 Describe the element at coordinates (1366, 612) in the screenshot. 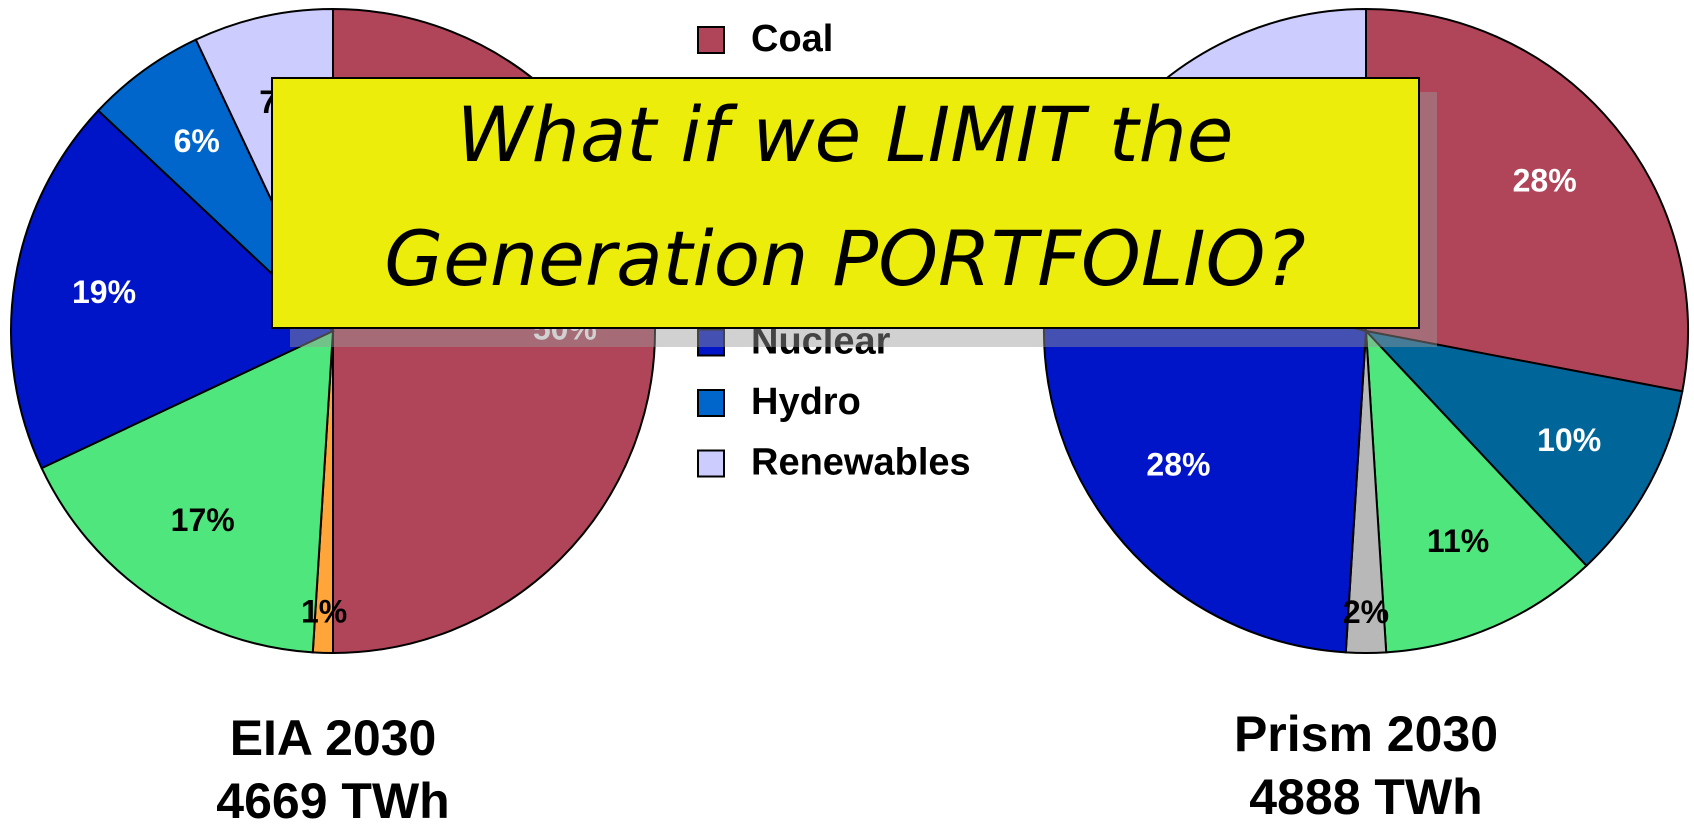

I see `slice-label: 2%` at that location.